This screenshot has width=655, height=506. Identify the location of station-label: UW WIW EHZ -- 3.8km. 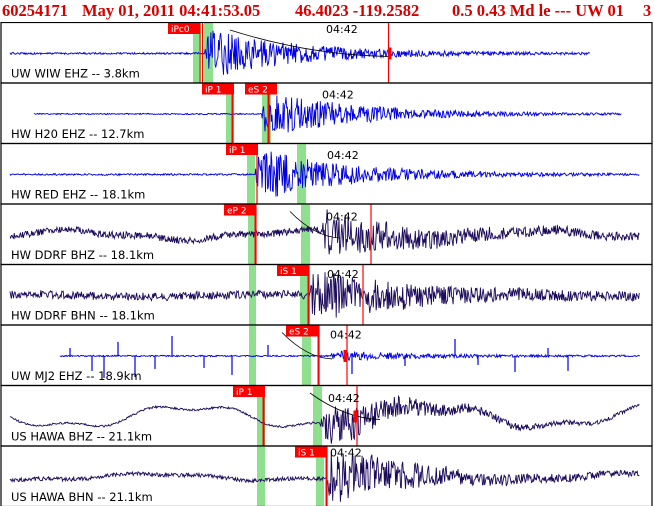
(75, 74).